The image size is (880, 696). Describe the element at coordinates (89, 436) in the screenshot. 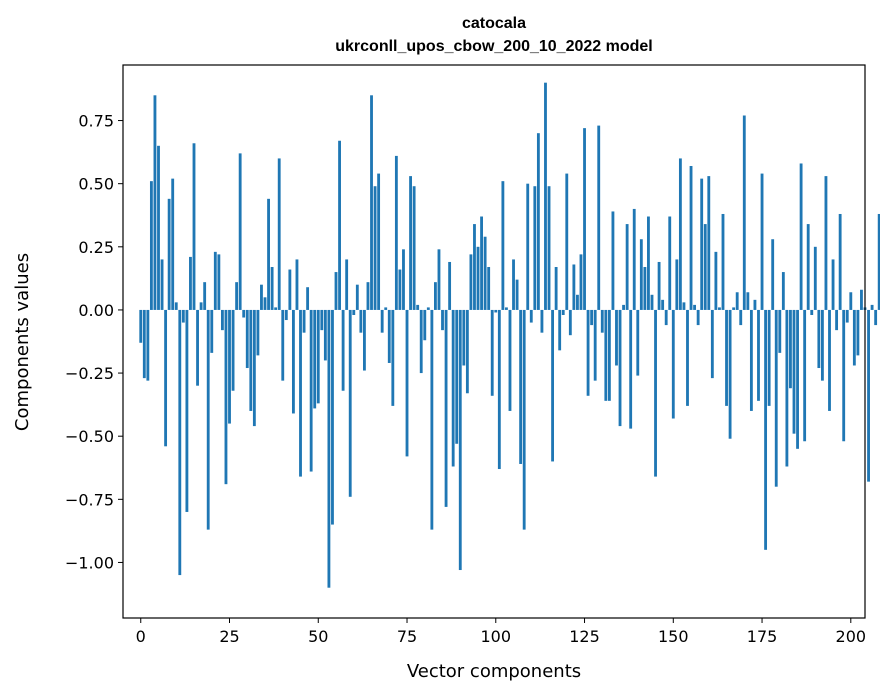

I see `y-tick-label: −0.50` at that location.